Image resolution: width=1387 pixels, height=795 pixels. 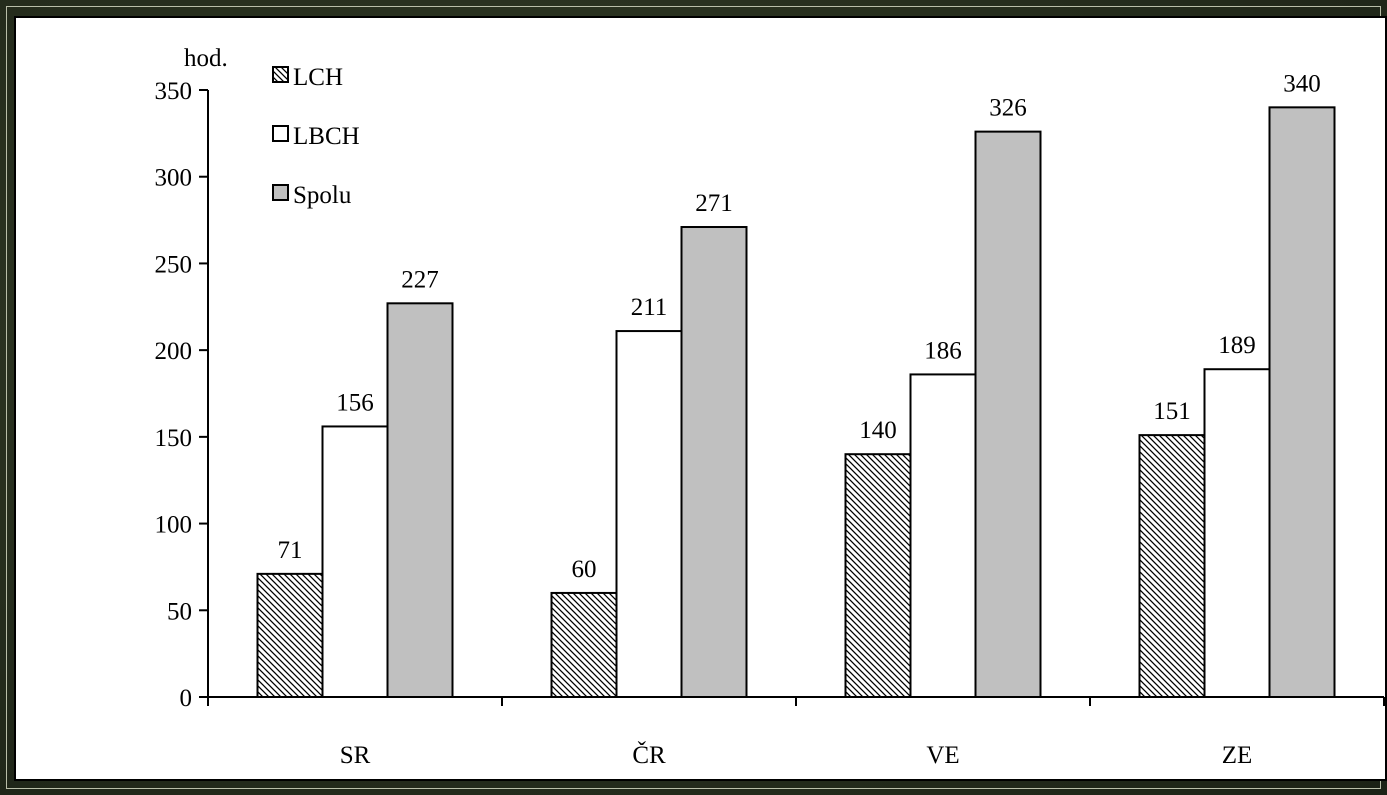 What do you see at coordinates (318, 77) in the screenshot?
I see `legend-label: LCH` at bounding box center [318, 77].